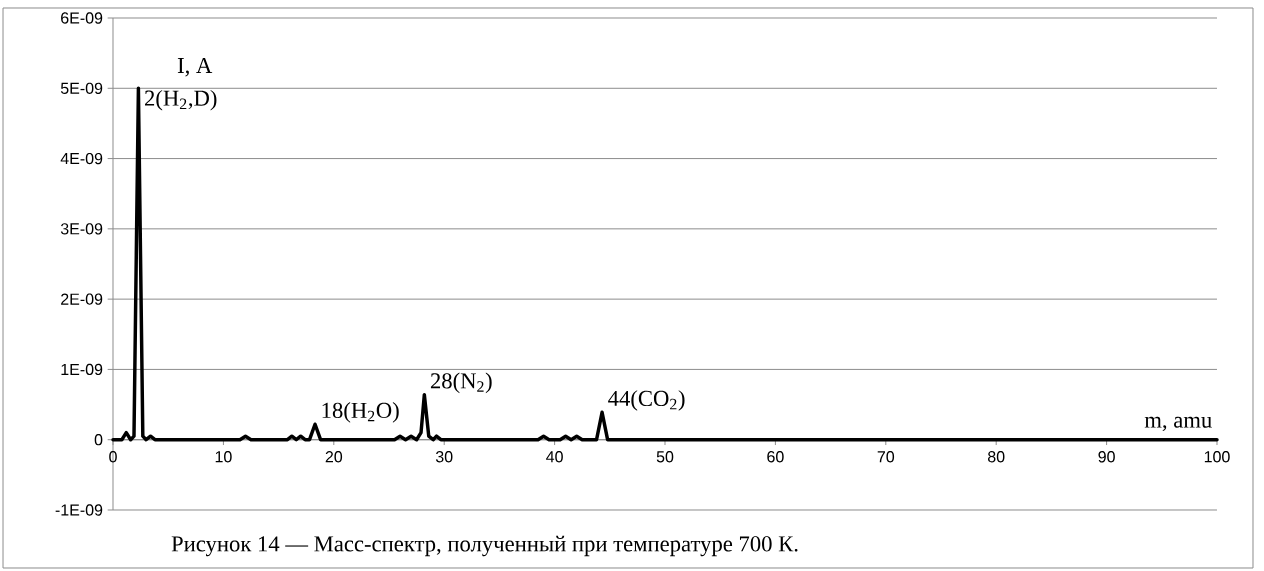 This screenshot has height=571, width=1264. What do you see at coordinates (1178, 423) in the screenshot?
I see `x-axis-title: m, amu` at bounding box center [1178, 423].